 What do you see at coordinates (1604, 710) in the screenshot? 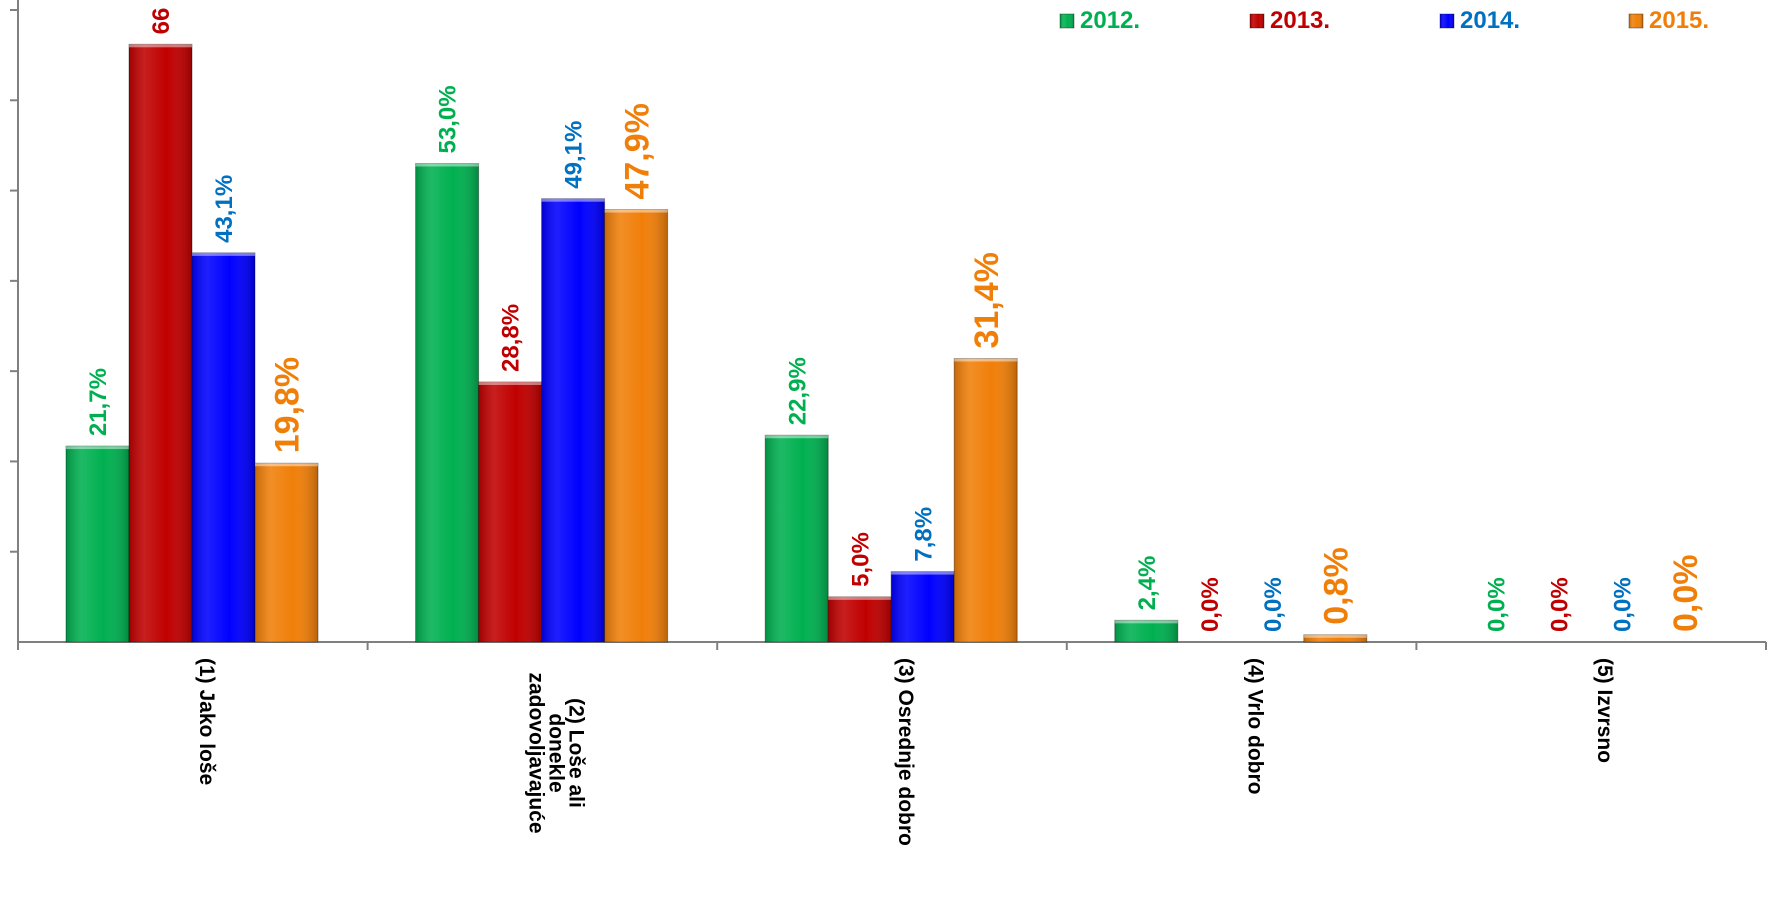
I see `category-label: (5) Izvrsno` at bounding box center [1604, 710].